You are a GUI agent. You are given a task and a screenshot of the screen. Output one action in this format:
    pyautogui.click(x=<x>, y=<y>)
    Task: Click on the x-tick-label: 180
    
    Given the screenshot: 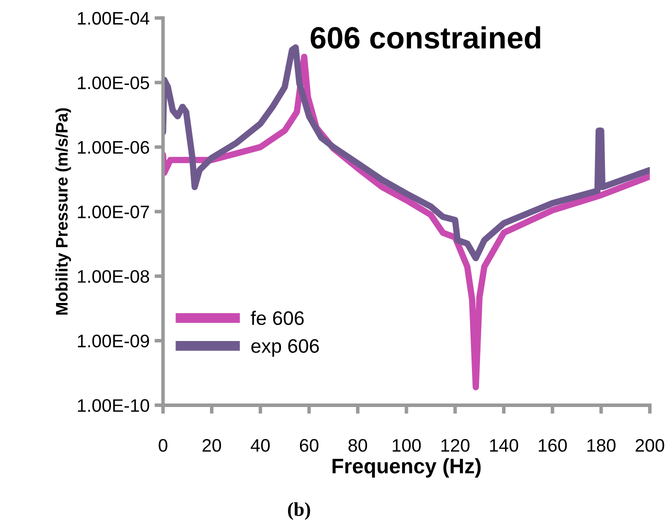 What is the action you would take?
    pyautogui.click(x=601, y=445)
    